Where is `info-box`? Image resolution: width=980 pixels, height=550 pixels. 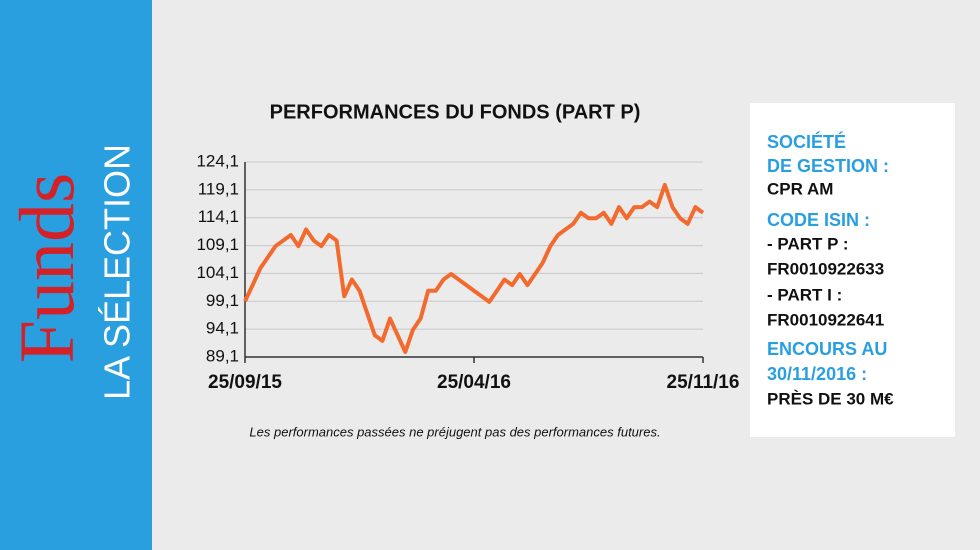
info-box is located at coordinates (852, 270).